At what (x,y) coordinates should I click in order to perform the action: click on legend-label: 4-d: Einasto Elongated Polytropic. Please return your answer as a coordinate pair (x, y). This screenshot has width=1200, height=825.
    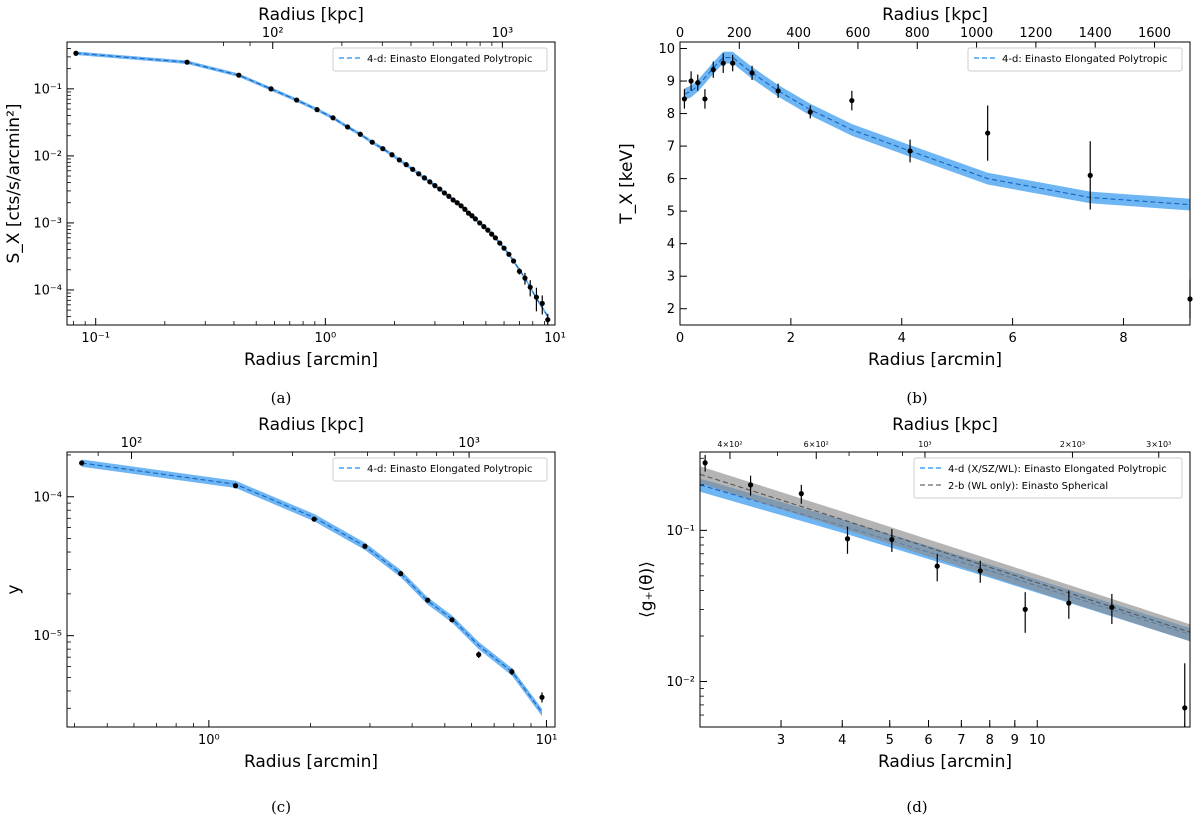
    Looking at the image, I should click on (450, 59).